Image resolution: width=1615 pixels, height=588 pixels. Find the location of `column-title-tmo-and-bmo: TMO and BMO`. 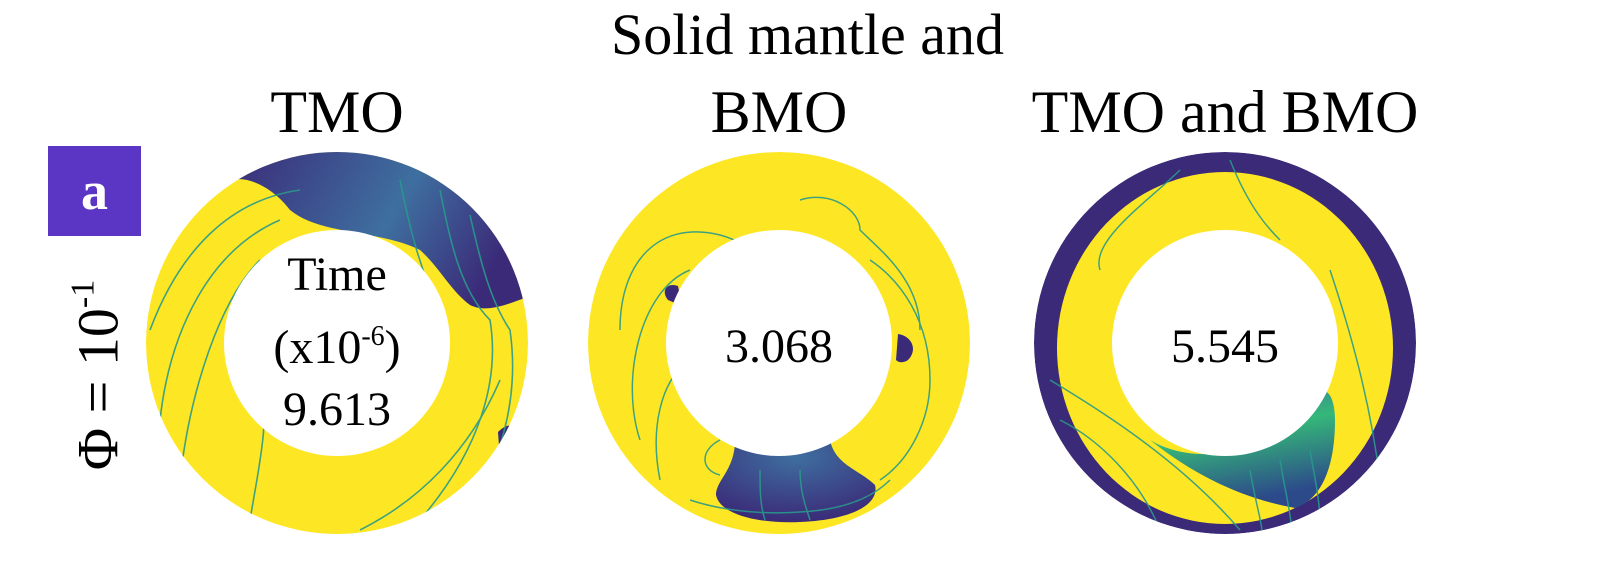

column-title-tmo-and-bmo: TMO and BMO is located at coordinates (1225, 112).